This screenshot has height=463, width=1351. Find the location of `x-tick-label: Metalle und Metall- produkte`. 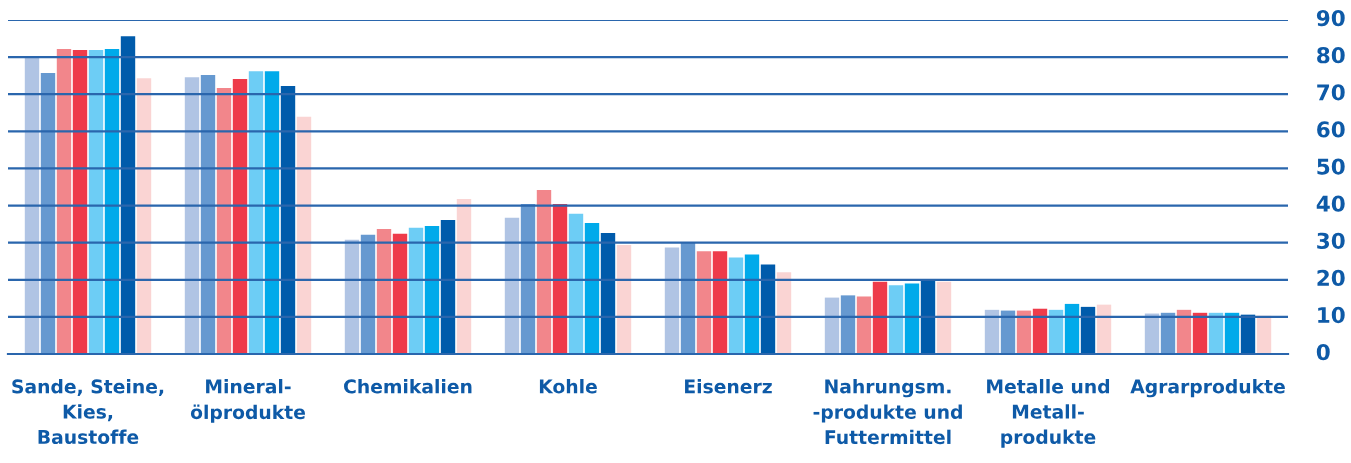

x-tick-label: Metalle und Metall- produkte is located at coordinates (1048, 413).